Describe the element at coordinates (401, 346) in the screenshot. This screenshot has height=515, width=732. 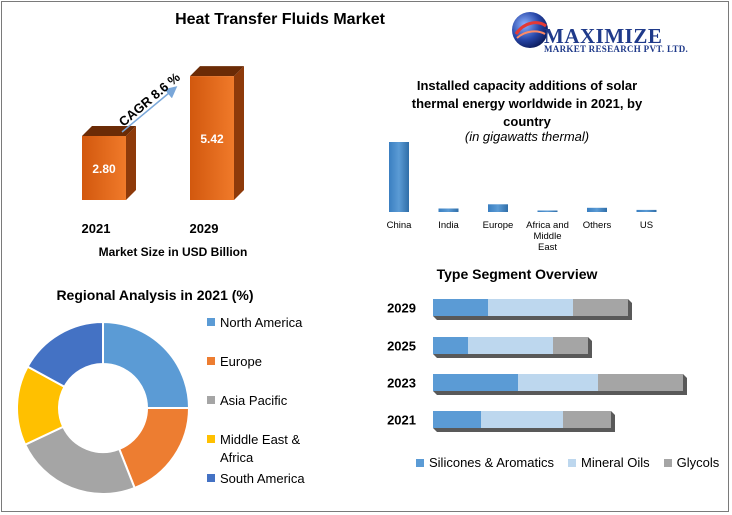
I see `category-label: 2025` at that location.